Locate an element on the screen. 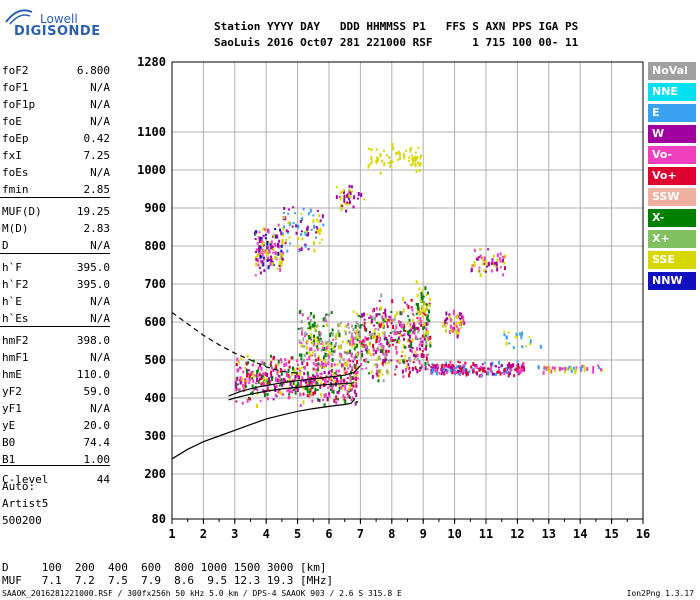 Image resolution: width=700 pixels, height=600 pixels. param-name: B1 is located at coordinates (9, 459).